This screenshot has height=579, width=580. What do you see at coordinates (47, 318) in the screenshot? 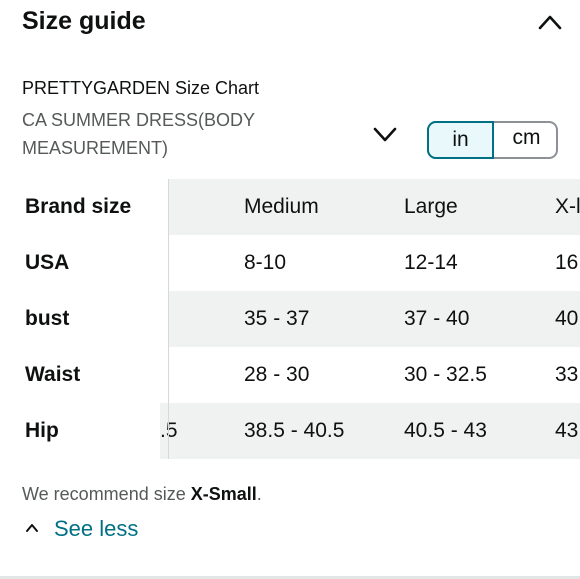
I see `row-label: bust` at bounding box center [47, 318].